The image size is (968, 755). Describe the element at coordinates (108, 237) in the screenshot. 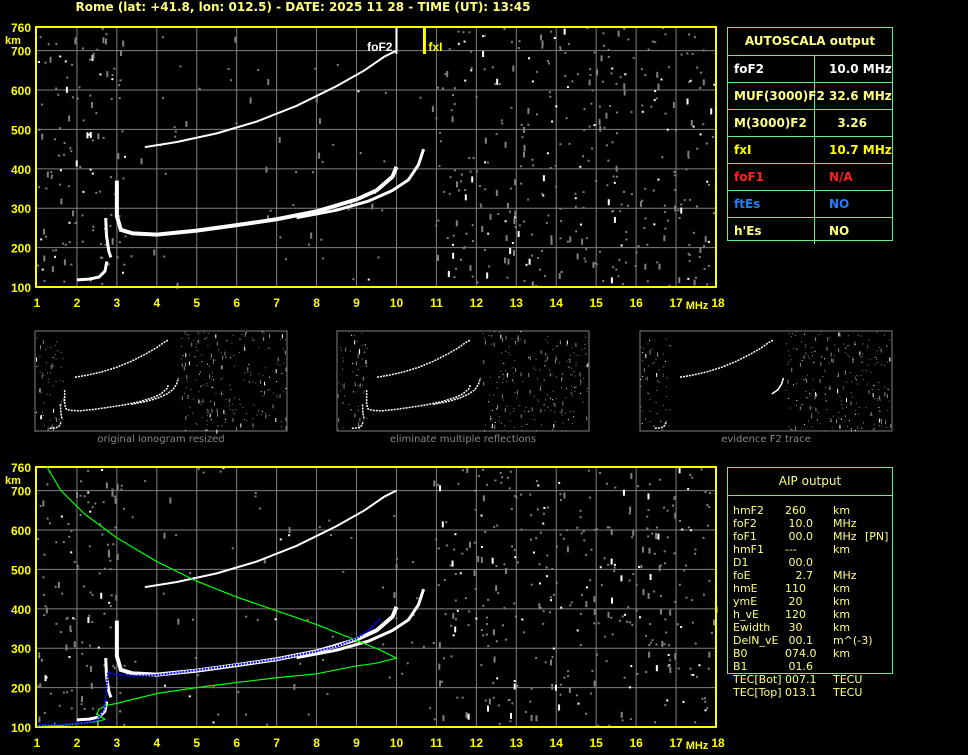

I see `trace-cusp` at that location.